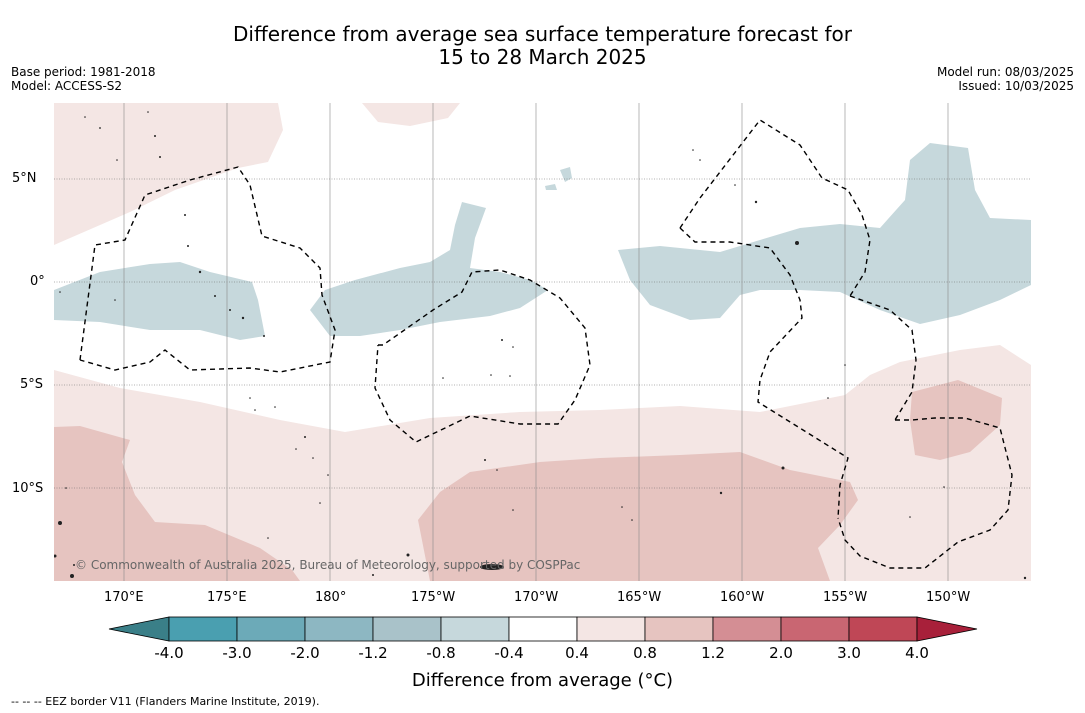 The height and width of the screenshot is (713, 1085). What do you see at coordinates (638, 516) in the screenshot?
I see `warm-core-south-central` at bounding box center [638, 516].